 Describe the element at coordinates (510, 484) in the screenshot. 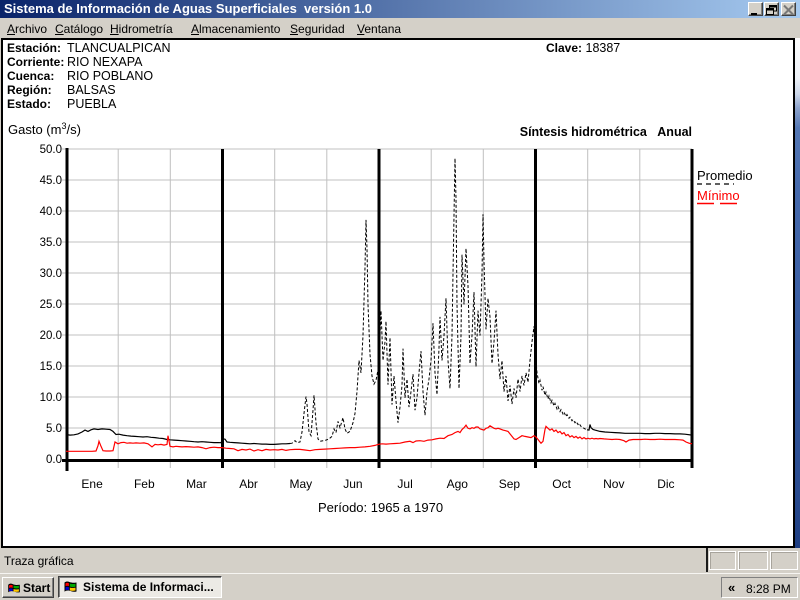

I see `svg-text: Sep` at that location.